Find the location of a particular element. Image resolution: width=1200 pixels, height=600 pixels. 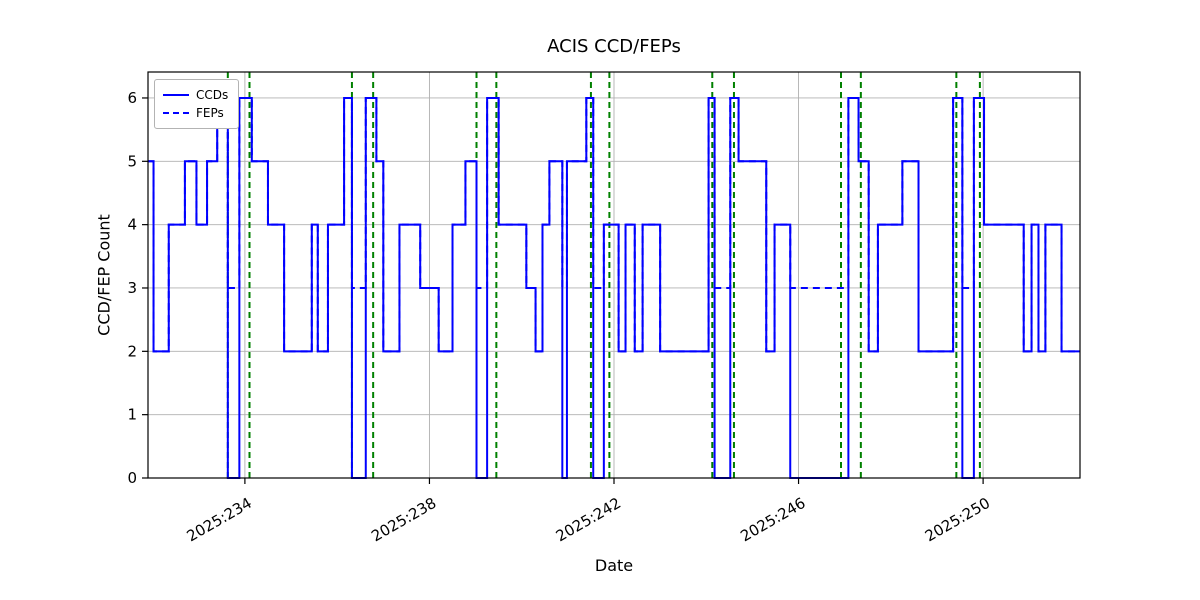

svg-text: 5 is located at coordinates (132, 161).